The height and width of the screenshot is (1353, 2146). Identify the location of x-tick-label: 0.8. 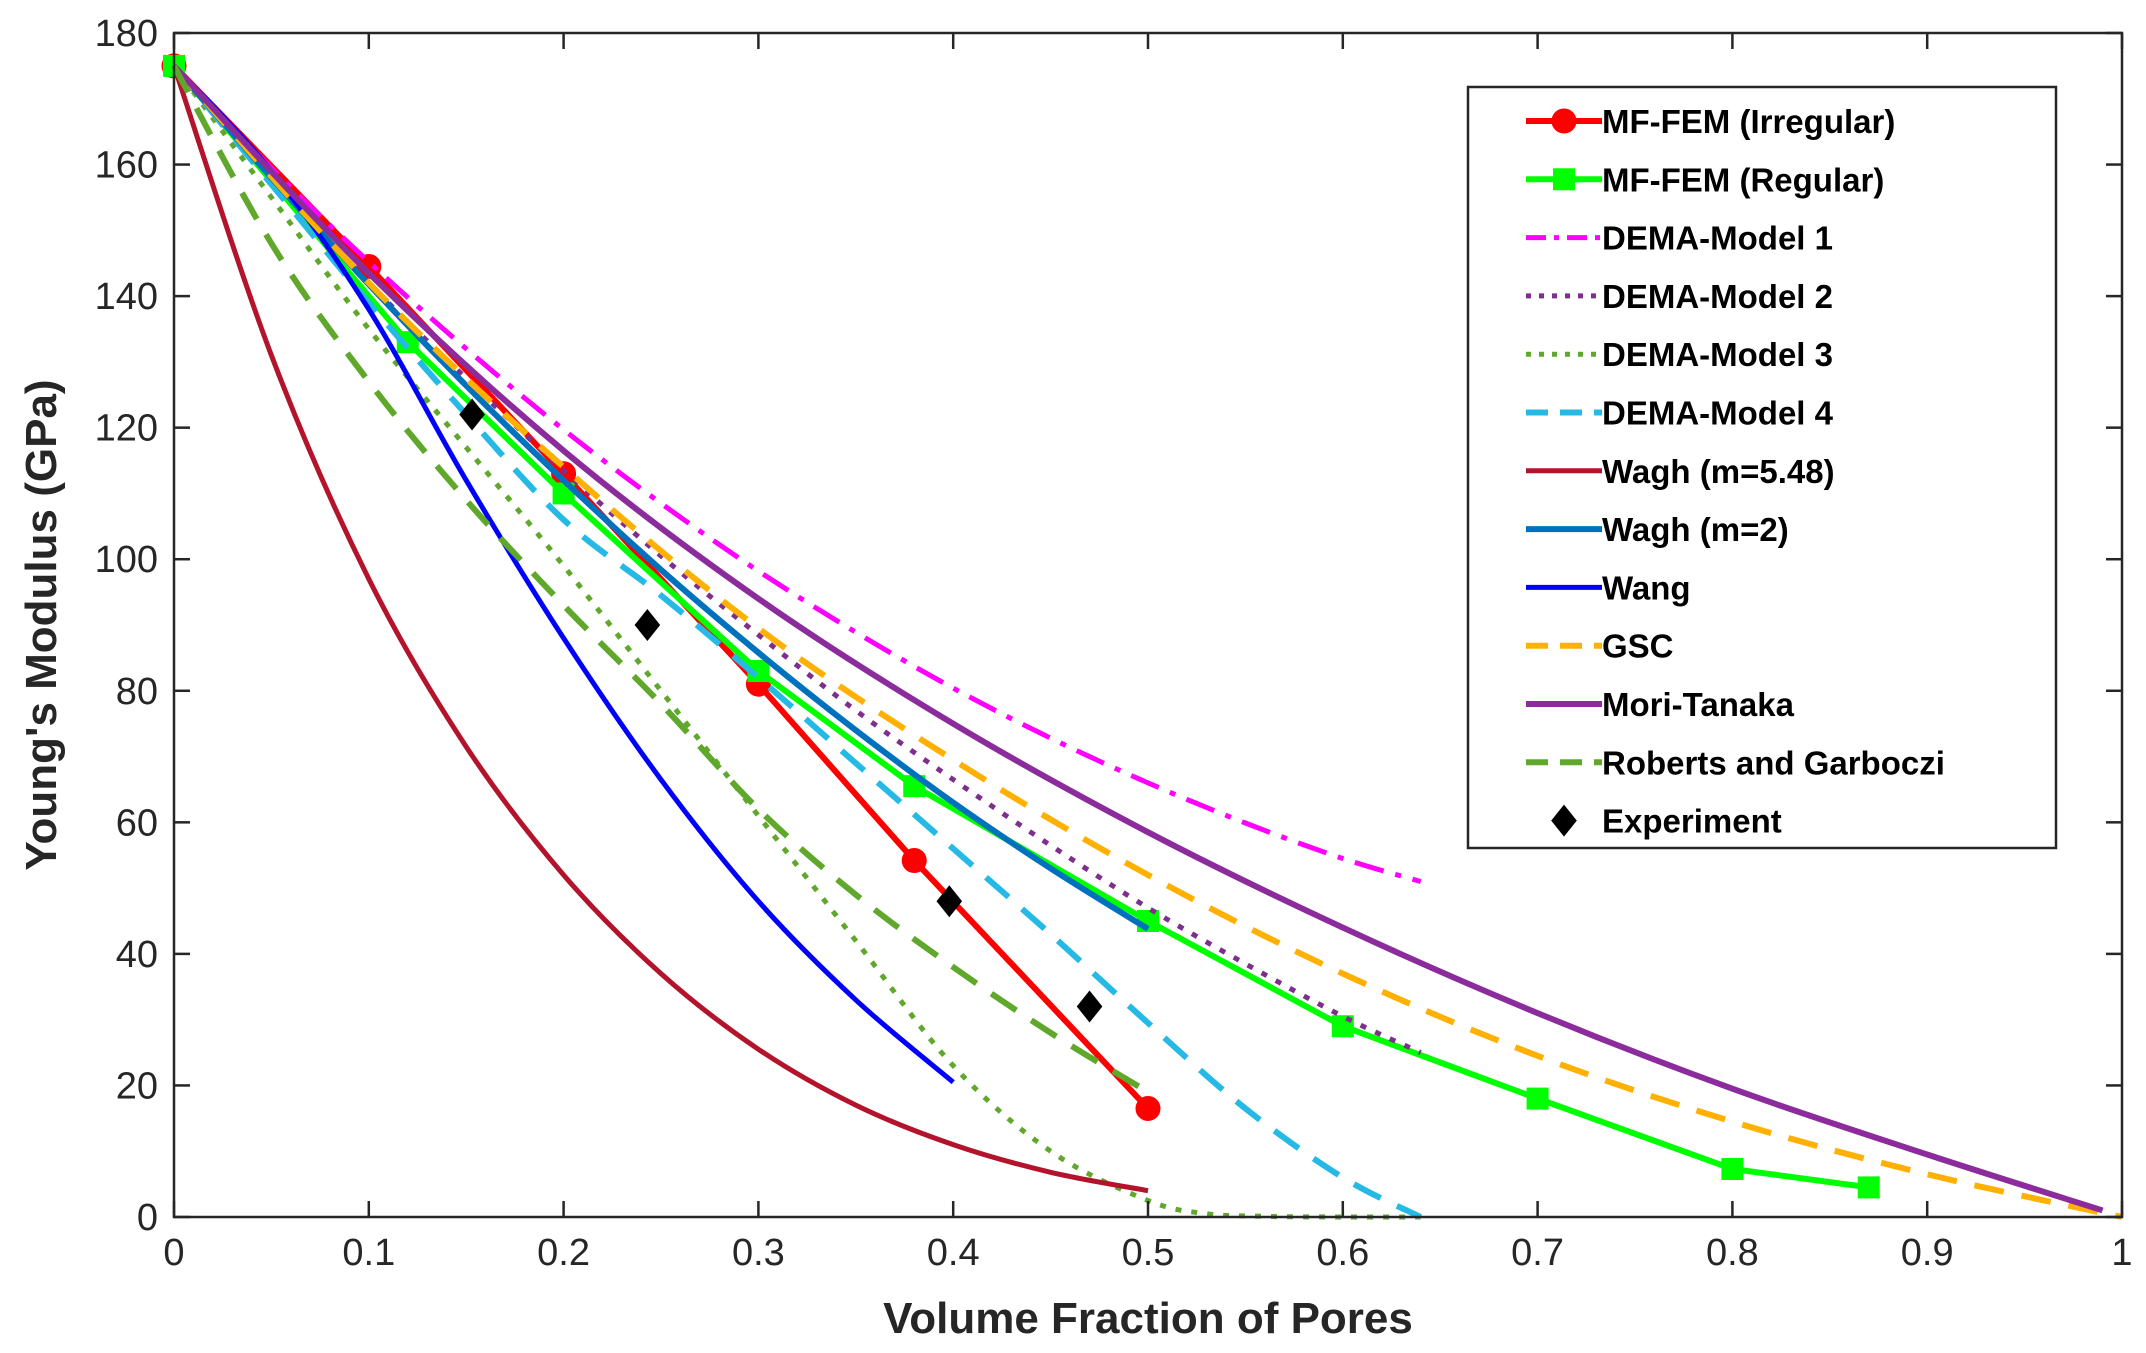
(1732, 1253).